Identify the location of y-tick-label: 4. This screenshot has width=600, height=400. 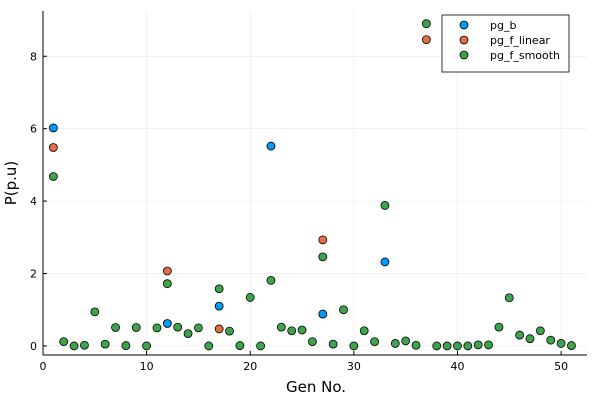
(33, 201).